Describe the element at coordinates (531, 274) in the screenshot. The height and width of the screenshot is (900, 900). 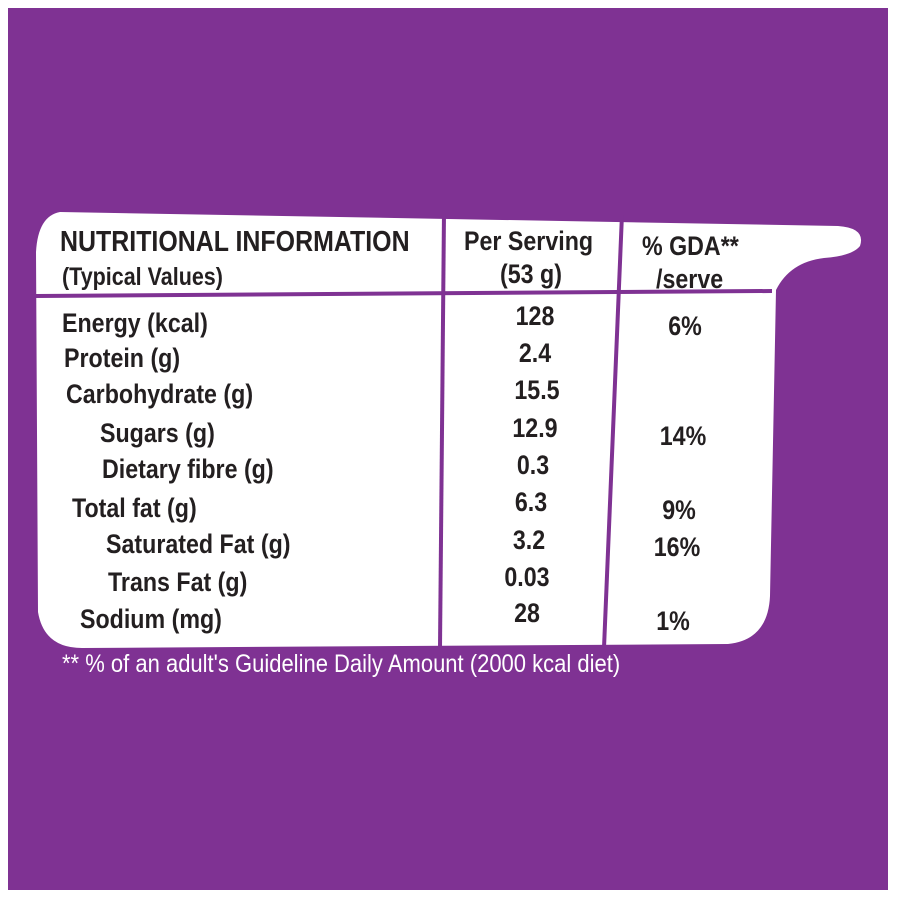
I see `column-header-serving-size: (53 g)` at that location.